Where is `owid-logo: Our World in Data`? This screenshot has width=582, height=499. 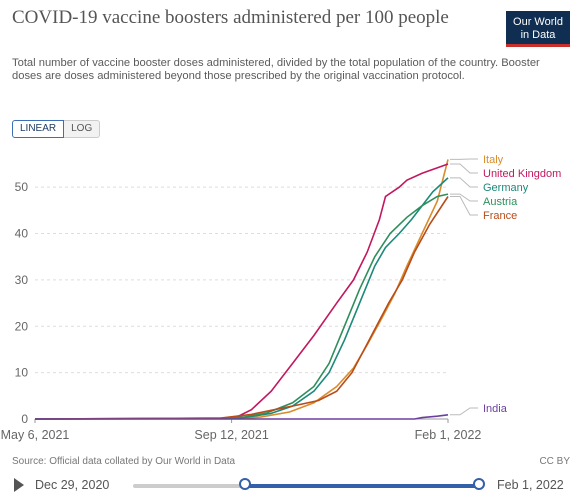 owid-logo: Our World in Data is located at coordinates (538, 29).